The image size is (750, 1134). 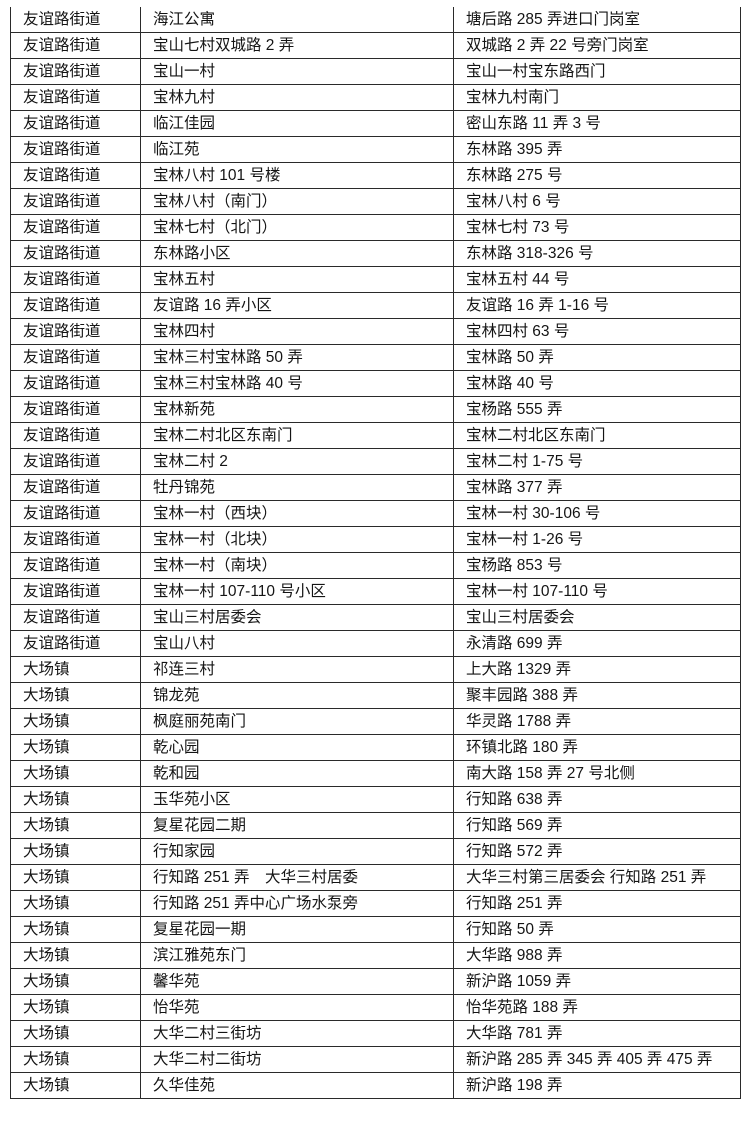 I want to click on address-cell: 宝林一村 30-106 号, so click(x=597, y=513).